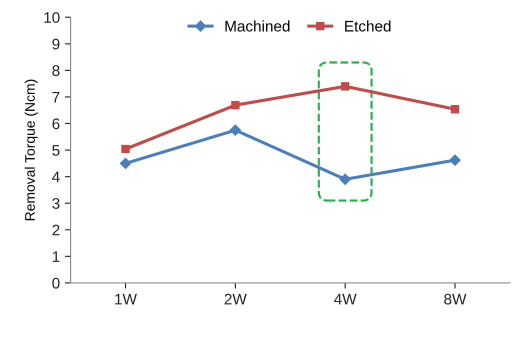  I want to click on y-tick-label: 1, so click(56, 256).